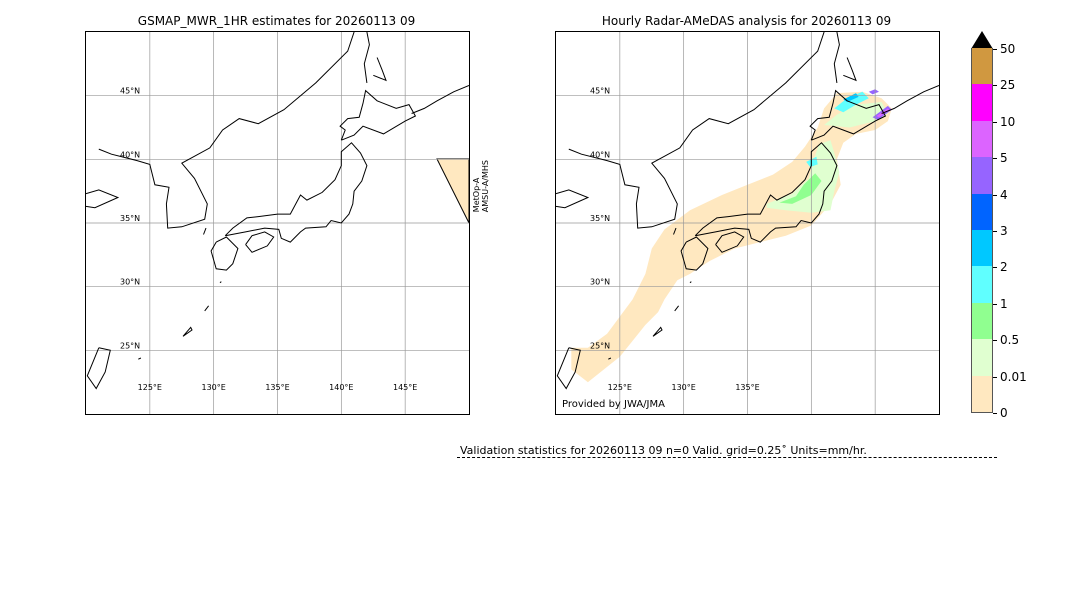  I want to click on colorbar-label: 3, so click(1004, 231).